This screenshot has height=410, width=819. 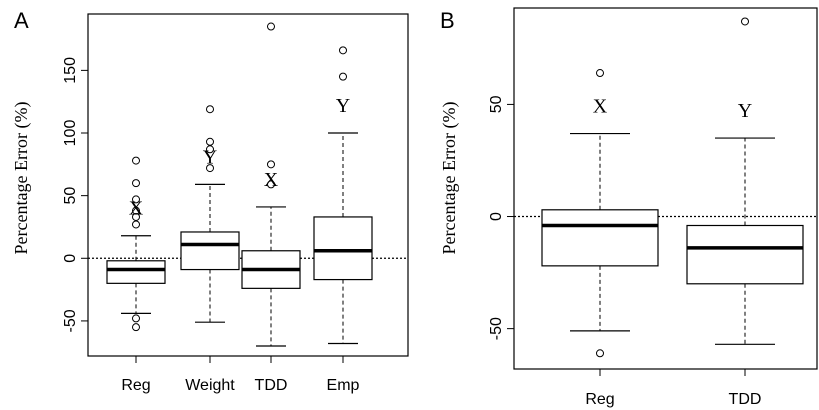 What do you see at coordinates (70, 70) in the screenshot?
I see `y-tick-label: 150` at bounding box center [70, 70].